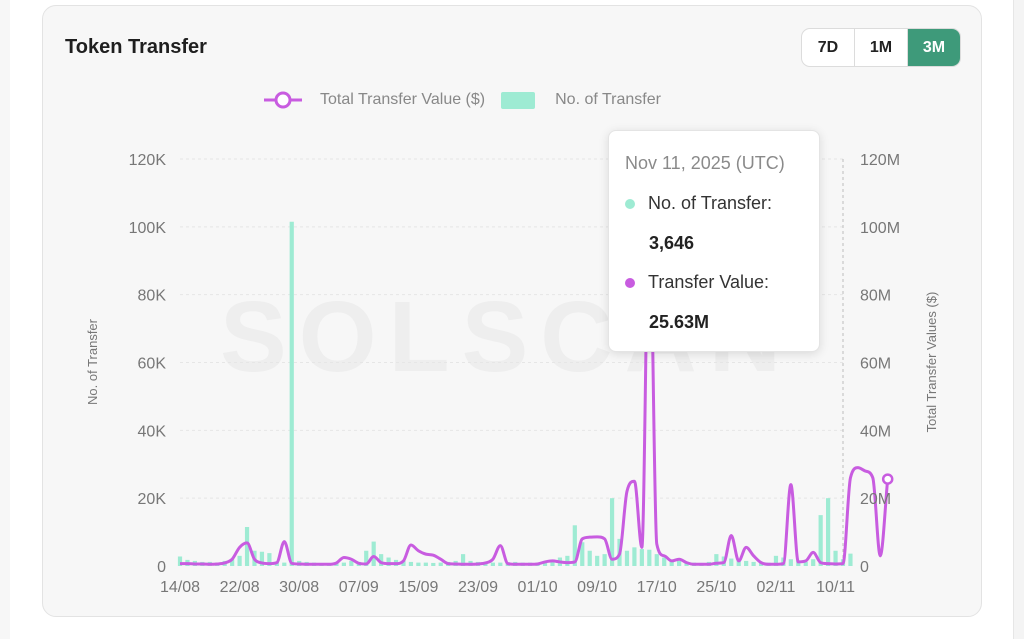  What do you see at coordinates (934, 47) in the screenshot?
I see `range-3m-button: 3M` at bounding box center [934, 47].